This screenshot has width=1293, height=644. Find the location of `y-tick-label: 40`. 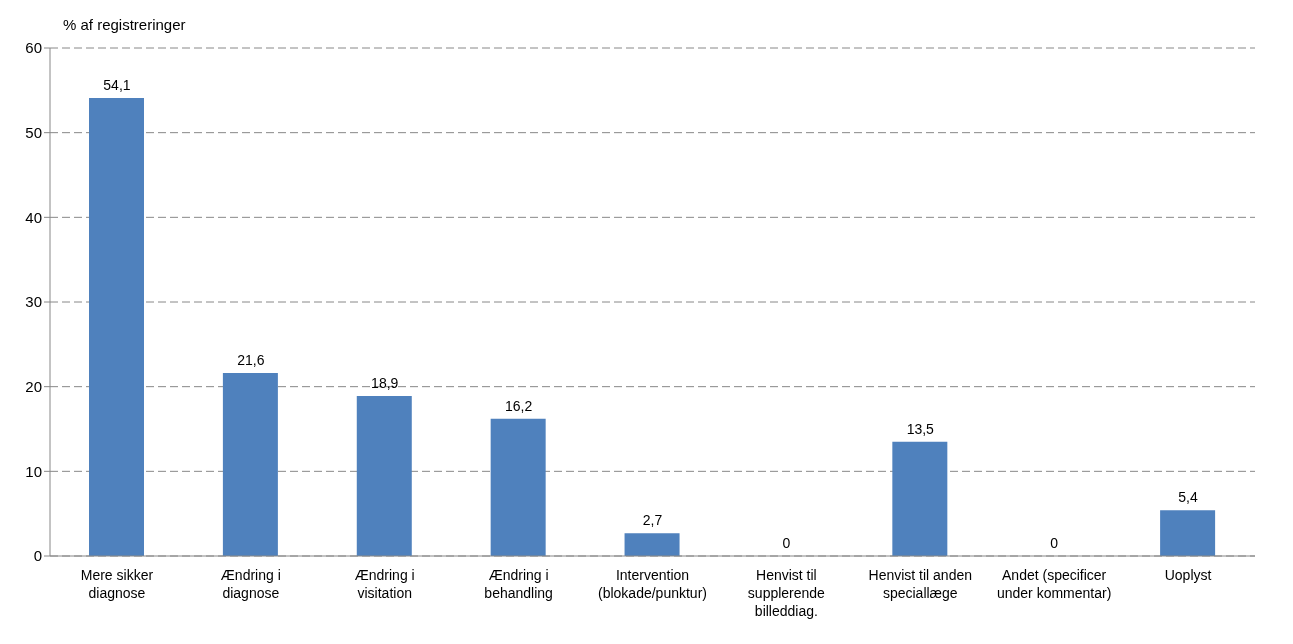

y-tick-label: 40 is located at coordinates (33, 217).